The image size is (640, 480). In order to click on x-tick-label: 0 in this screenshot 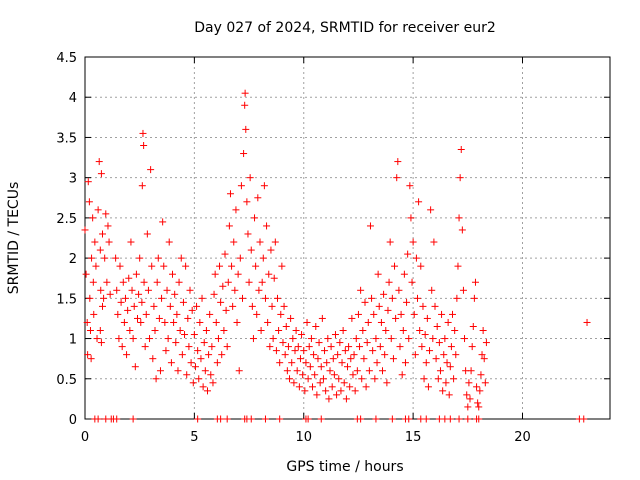, I will do `click(85, 437)`.